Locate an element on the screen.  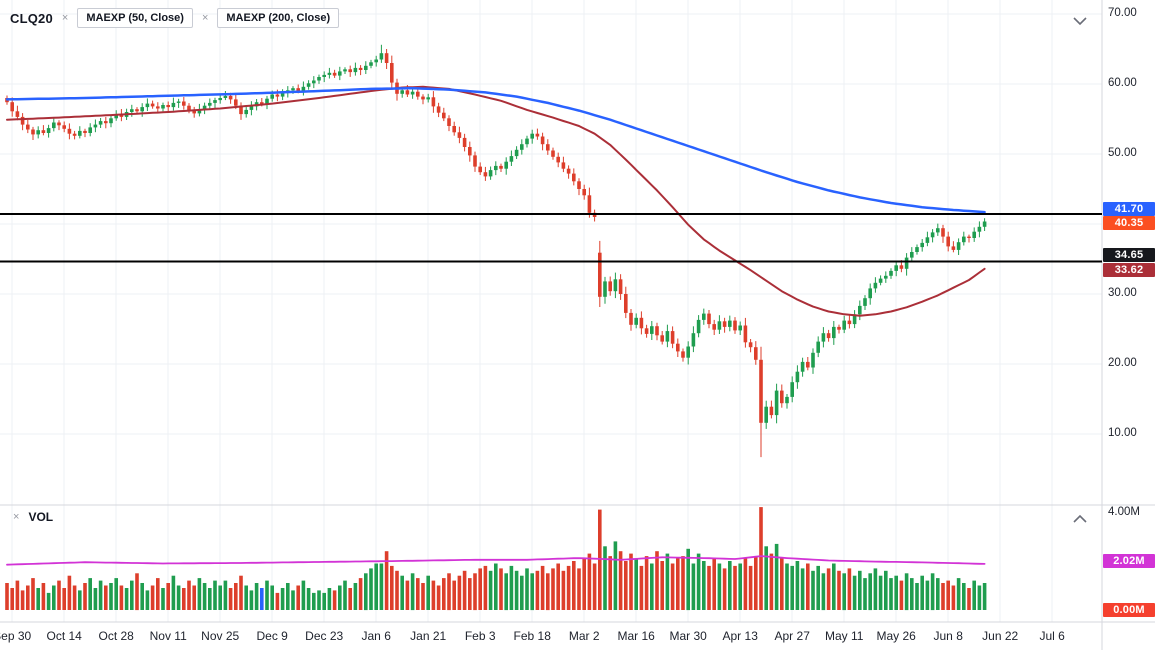
indicator-chip: MAEXP (200, Close) is located at coordinates (278, 18).